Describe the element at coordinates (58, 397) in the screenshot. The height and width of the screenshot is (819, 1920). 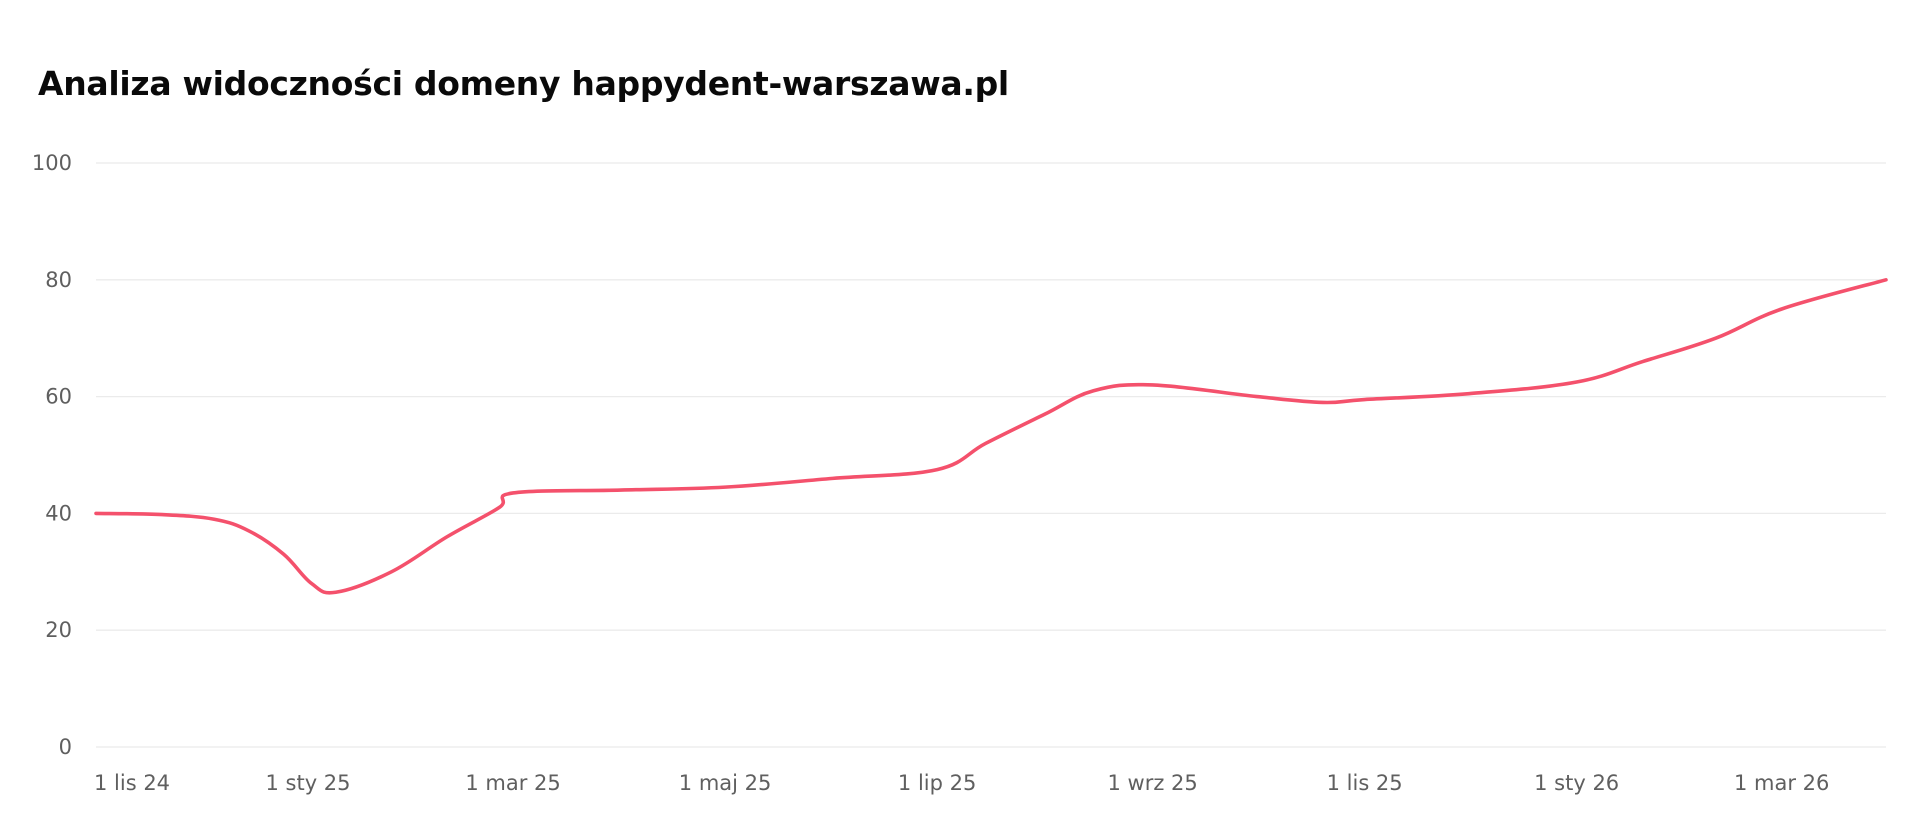
I see `y-tick-label: 60` at that location.